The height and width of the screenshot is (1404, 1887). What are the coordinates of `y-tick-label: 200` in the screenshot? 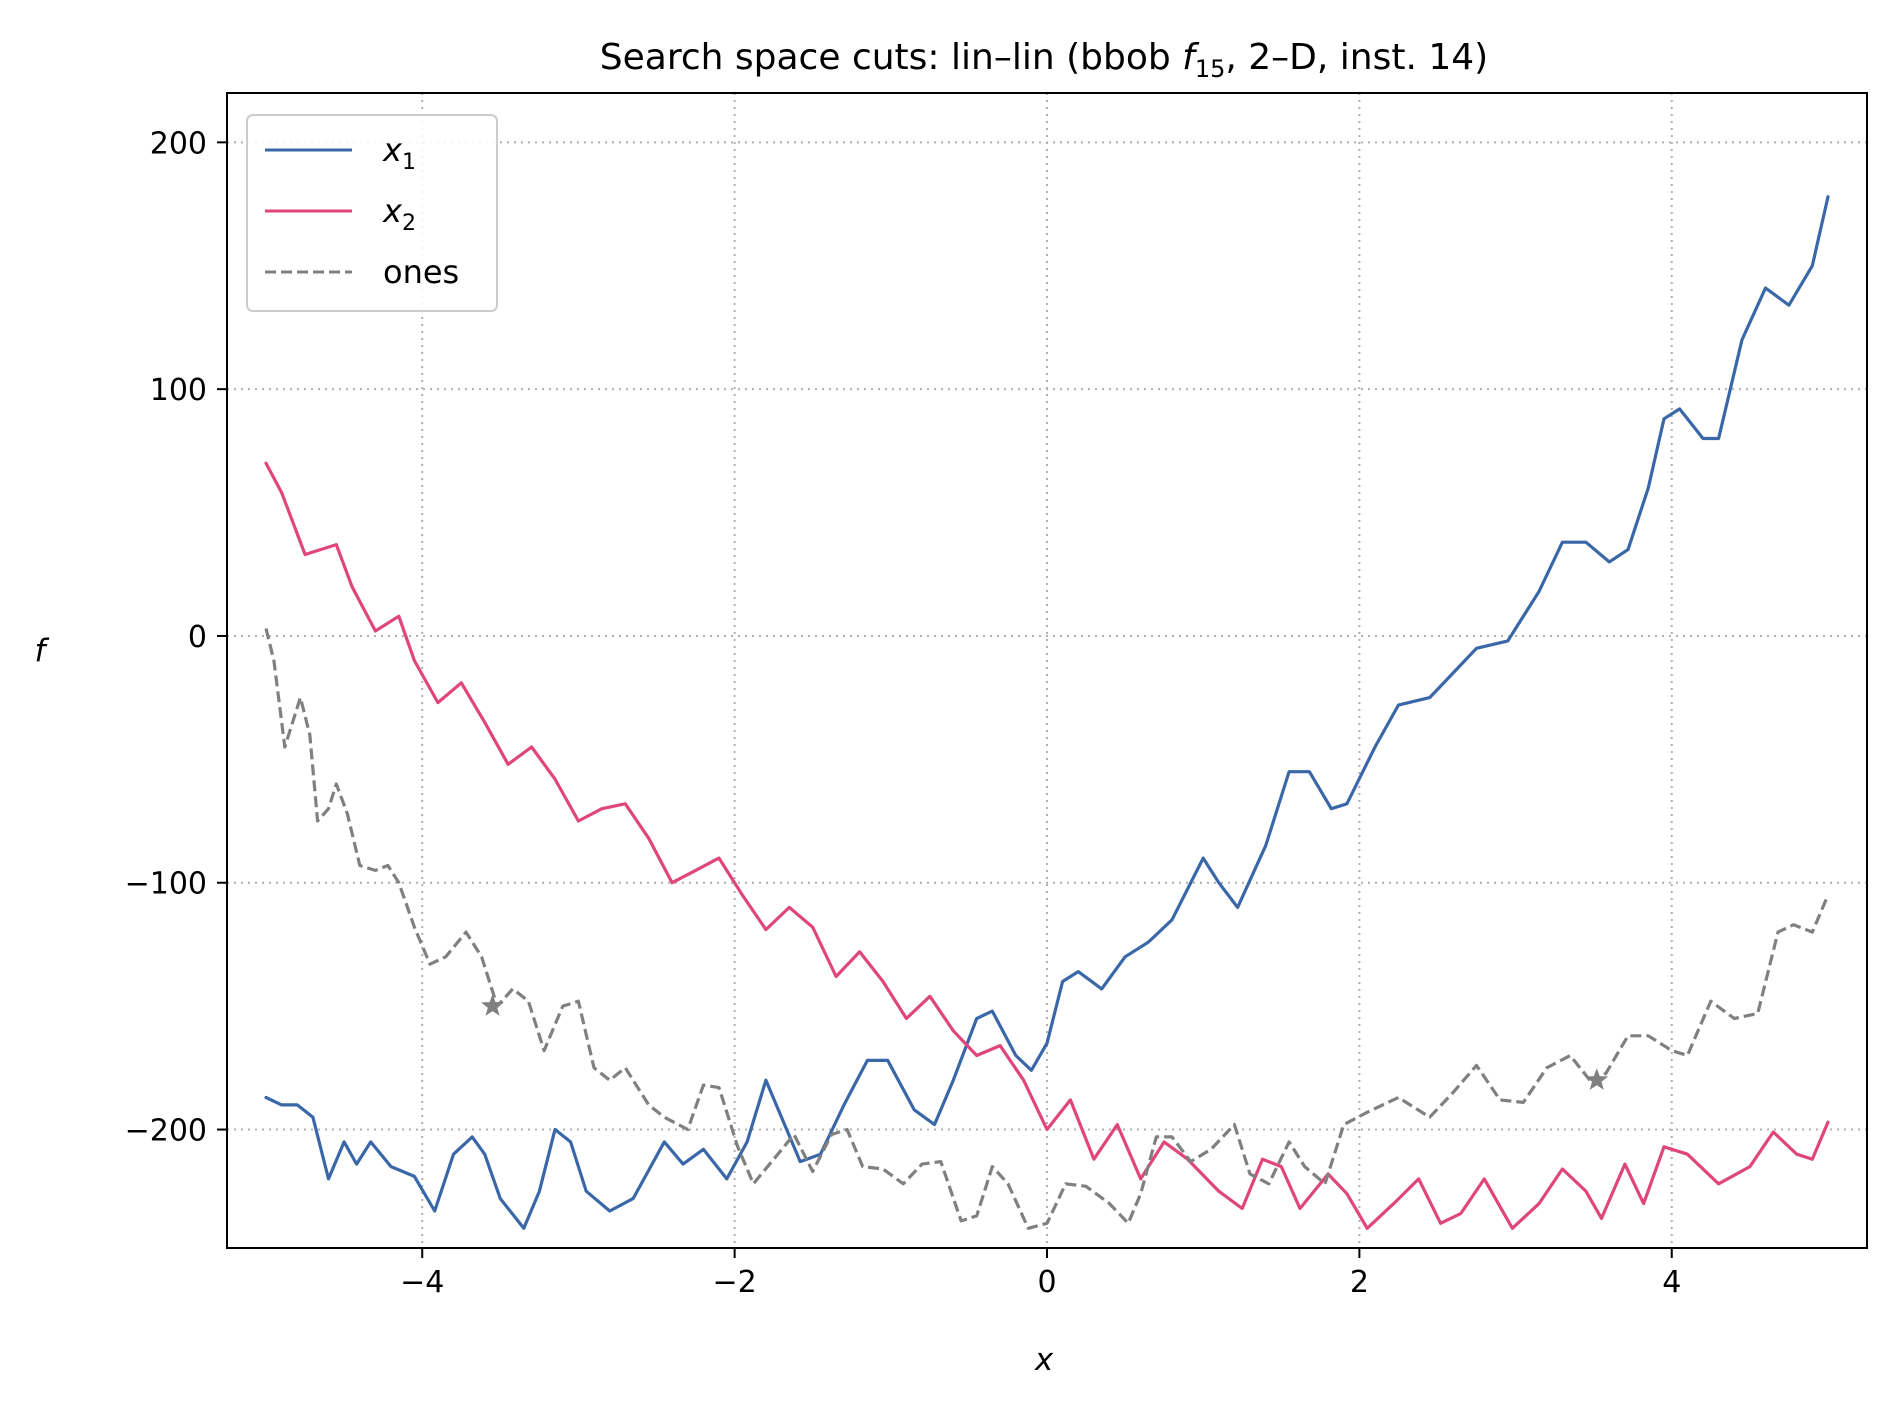 It's located at (178, 143).